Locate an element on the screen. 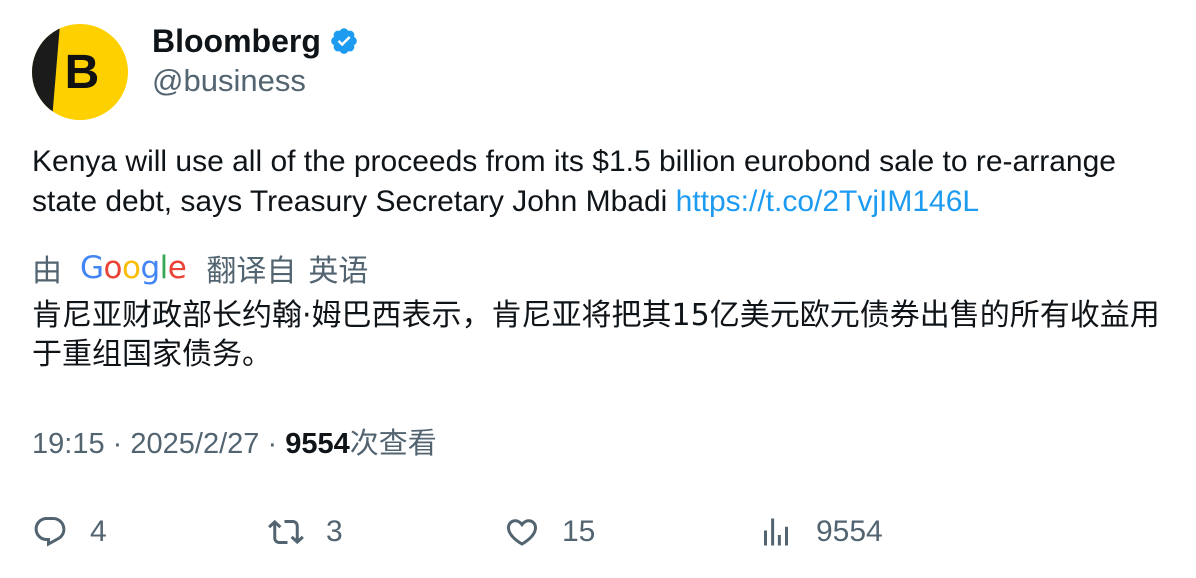 This screenshot has width=1196, height=578. tweet-date: 2025/2/27 is located at coordinates (195, 444).